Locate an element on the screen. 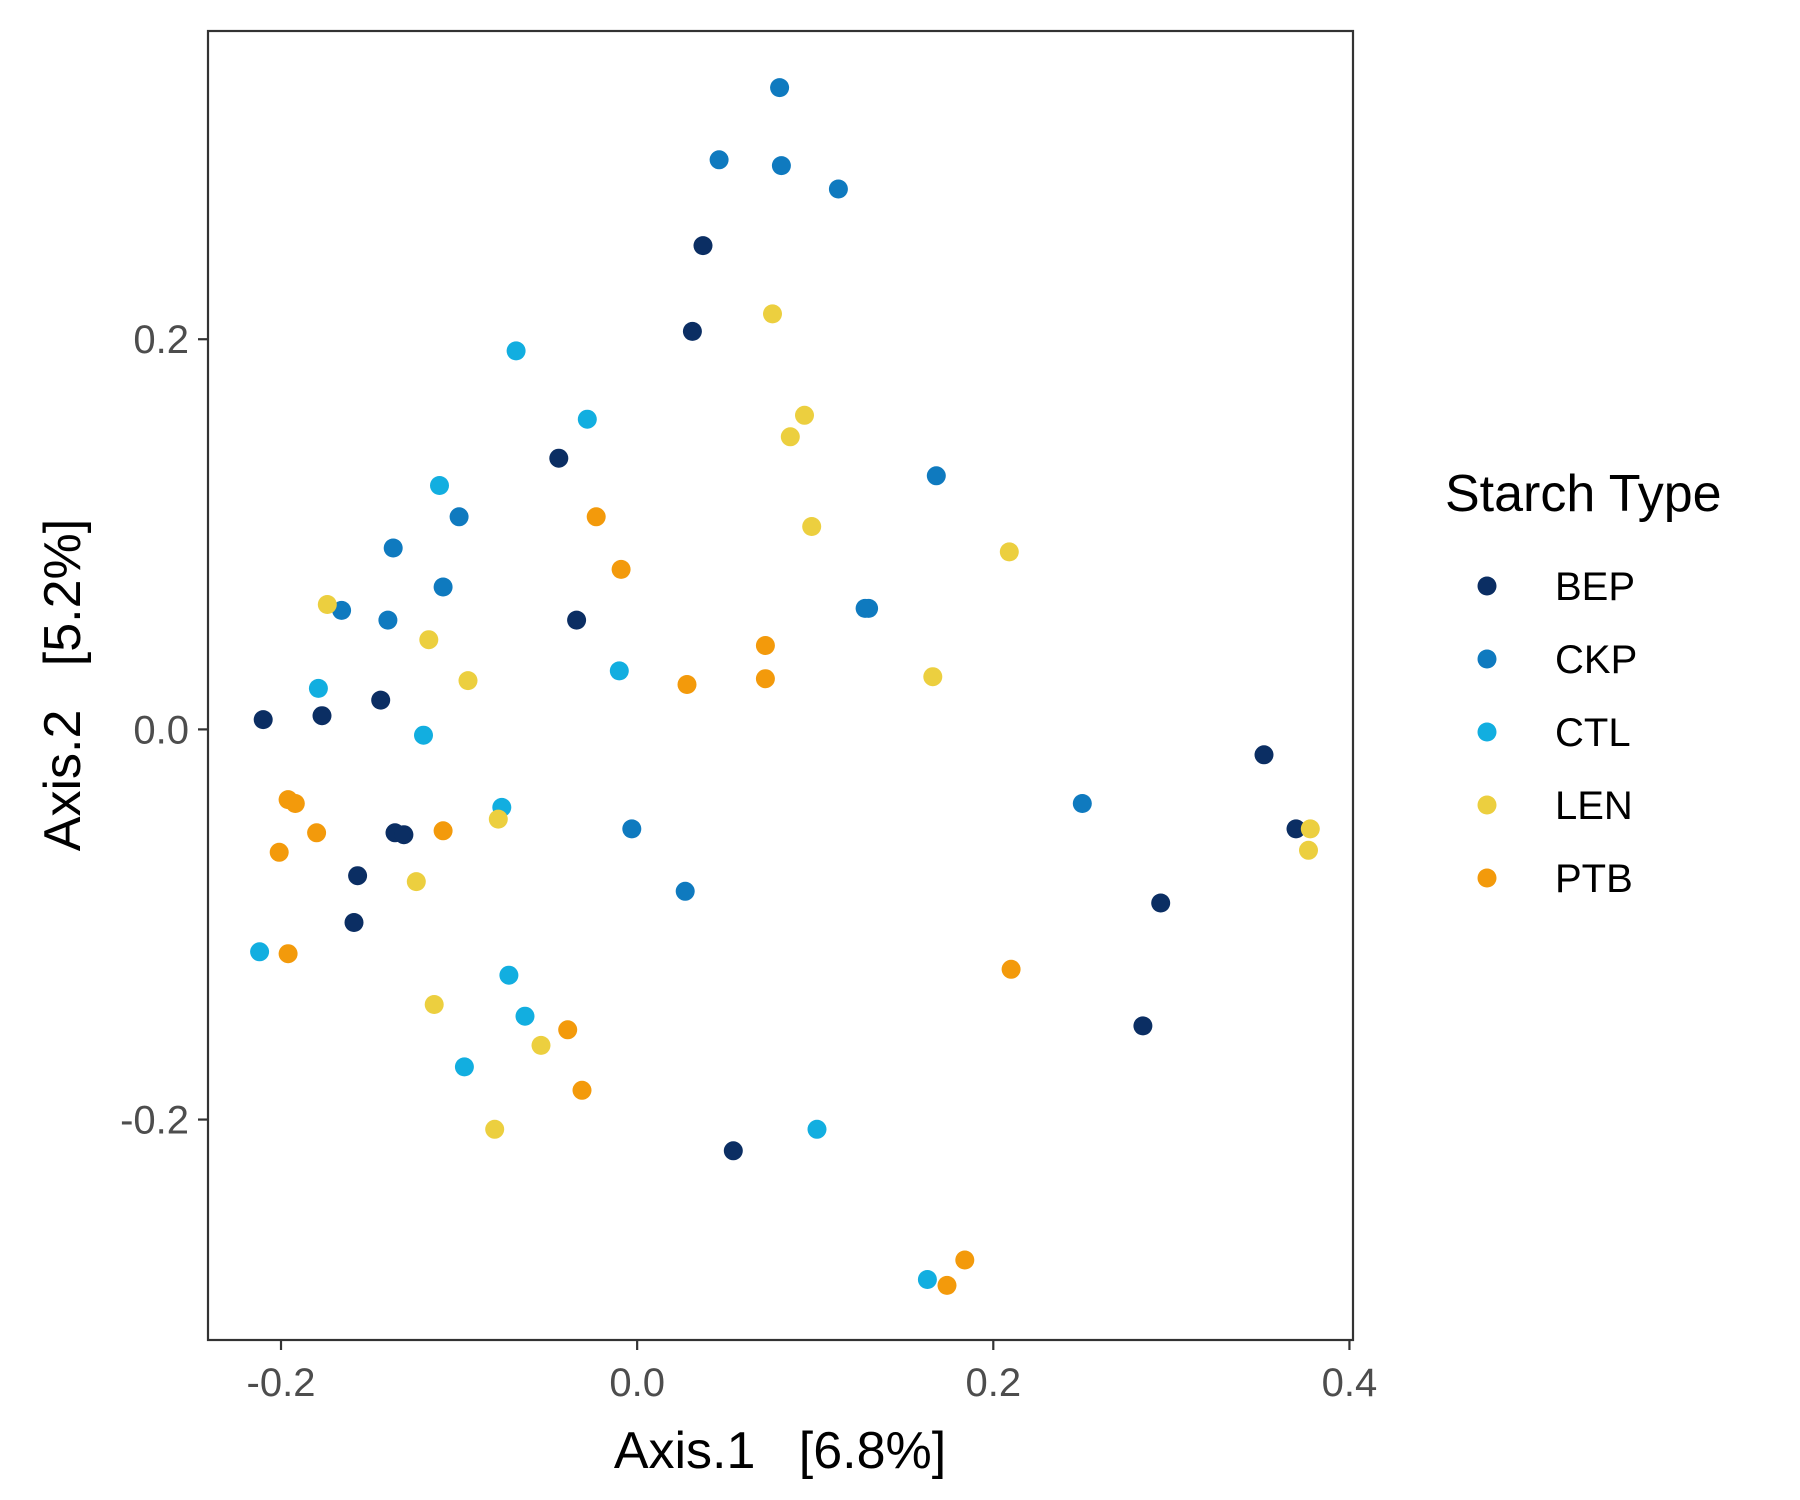 This screenshot has width=1800, height=1500. x-tick-label: 0.2 is located at coordinates (993, 1383).